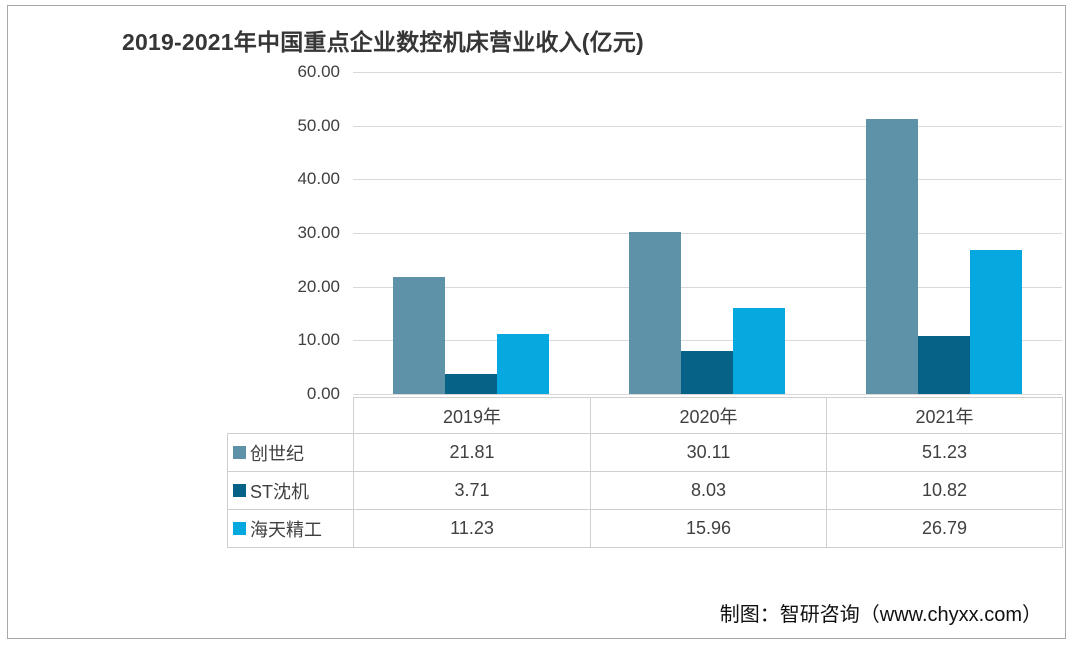 Image resolution: width=1074 pixels, height=646 pixels. I want to click on chart-title: 2019-2021年中国重点企业数控机床营业收入(亿元), so click(383, 42).